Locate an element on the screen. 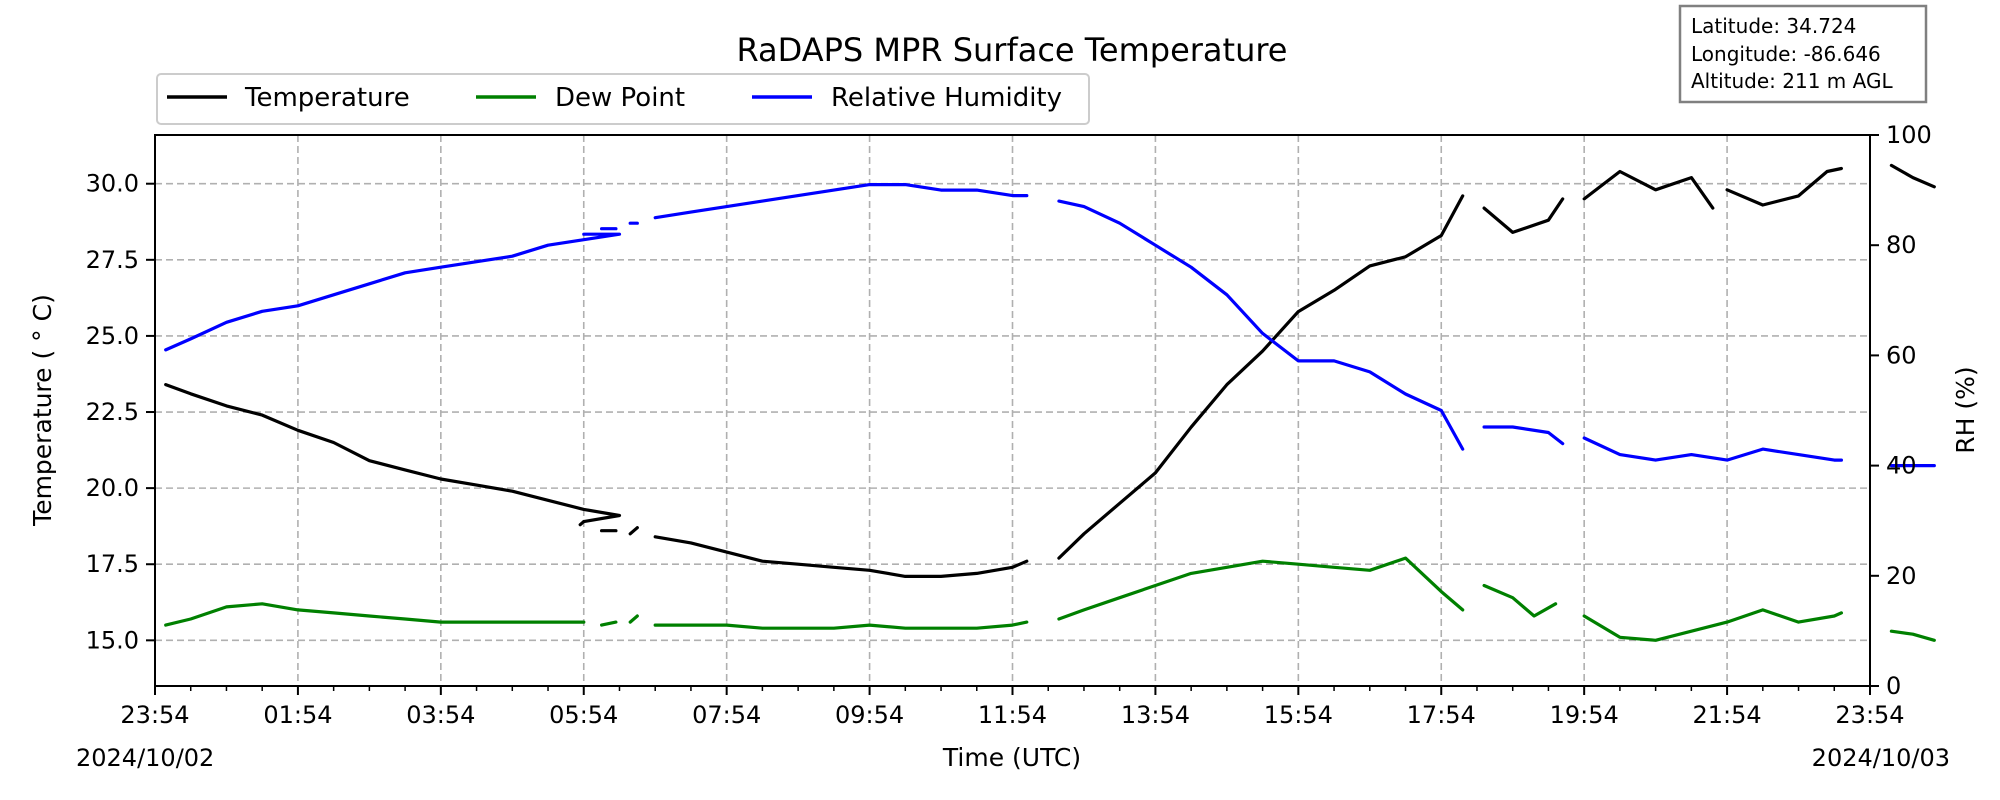  y-right-tick-label: 80 is located at coordinates (1901, 245).